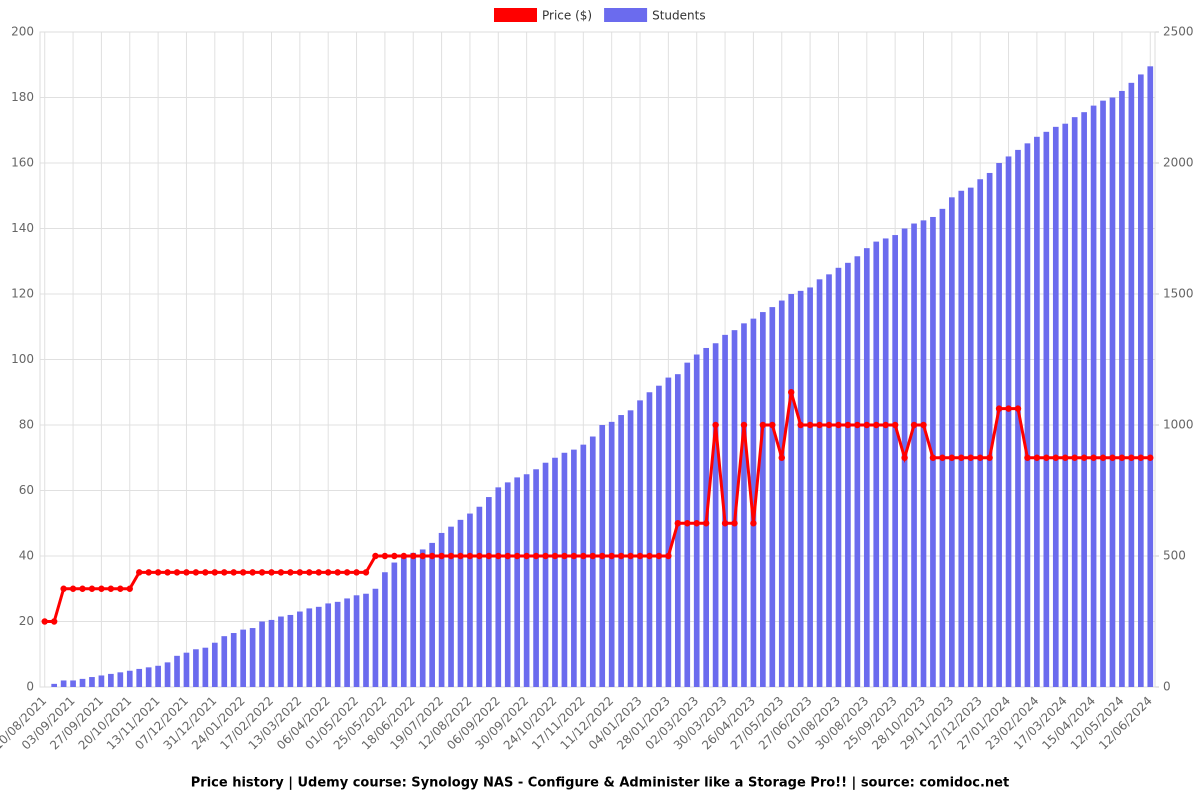 Image resolution: width=1200 pixels, height=800 pixels. What do you see at coordinates (626, 15) in the screenshot?
I see `legend-swatch` at bounding box center [626, 15].